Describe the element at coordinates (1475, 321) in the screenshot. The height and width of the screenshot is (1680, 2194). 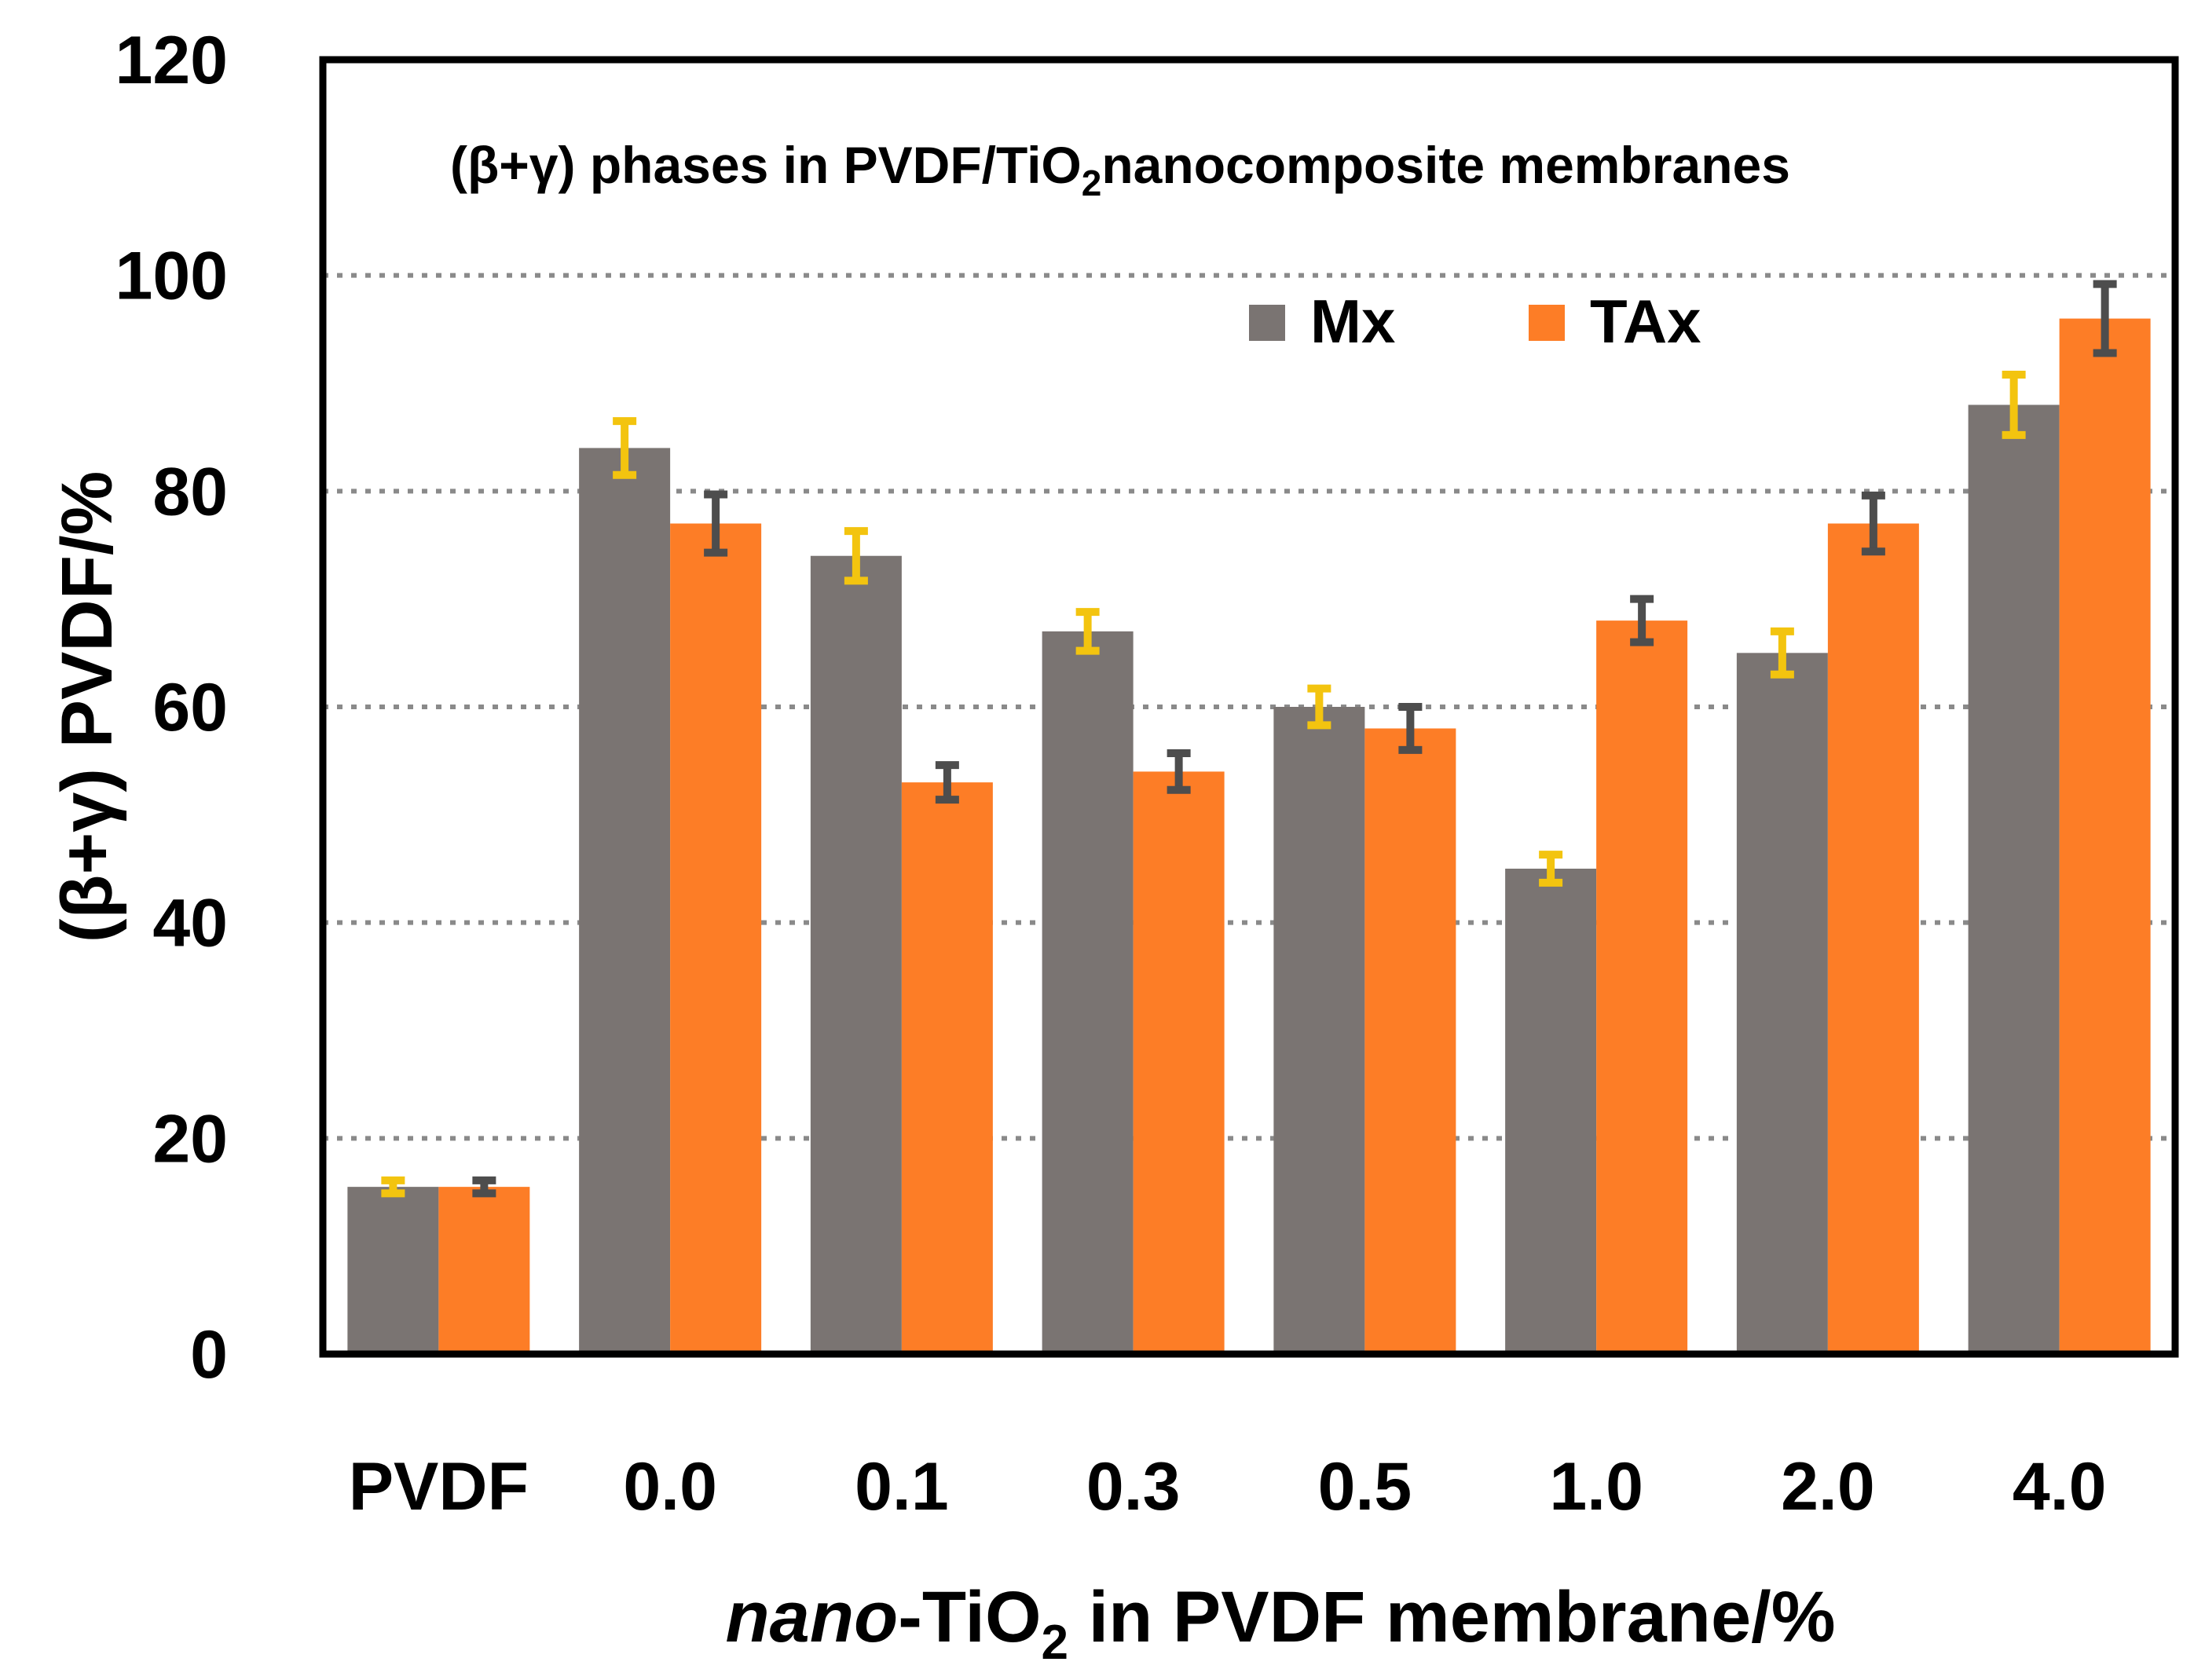
I see `legend: Mx TAx` at that location.